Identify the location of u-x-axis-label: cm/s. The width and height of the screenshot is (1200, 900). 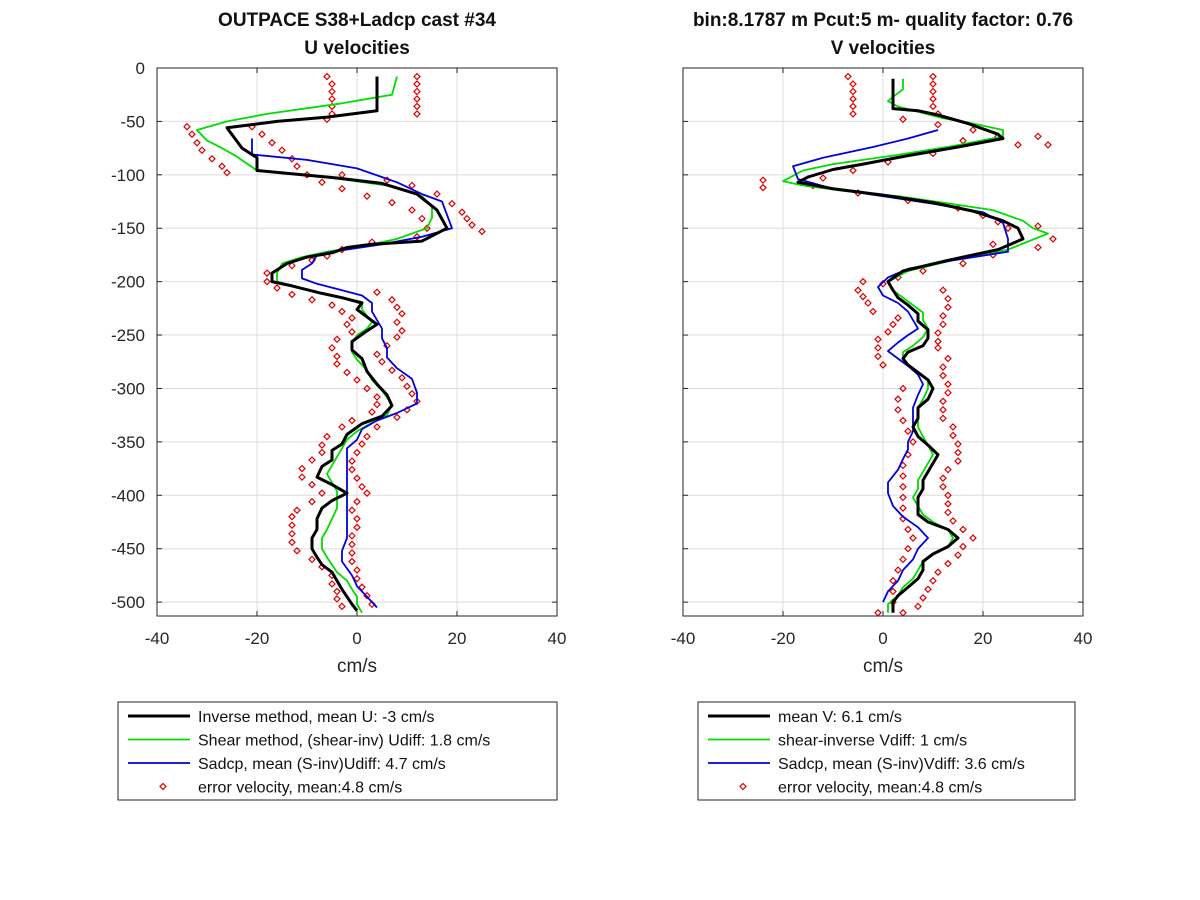
(357, 666).